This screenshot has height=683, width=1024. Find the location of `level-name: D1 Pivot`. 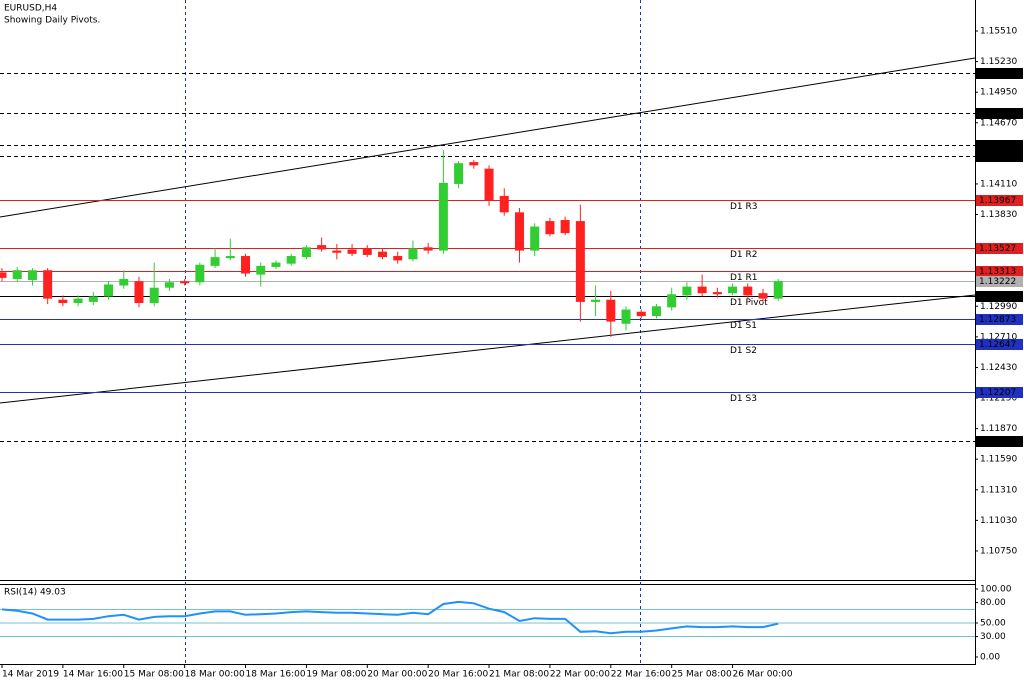

level-name: D1 Pivot is located at coordinates (749, 303).